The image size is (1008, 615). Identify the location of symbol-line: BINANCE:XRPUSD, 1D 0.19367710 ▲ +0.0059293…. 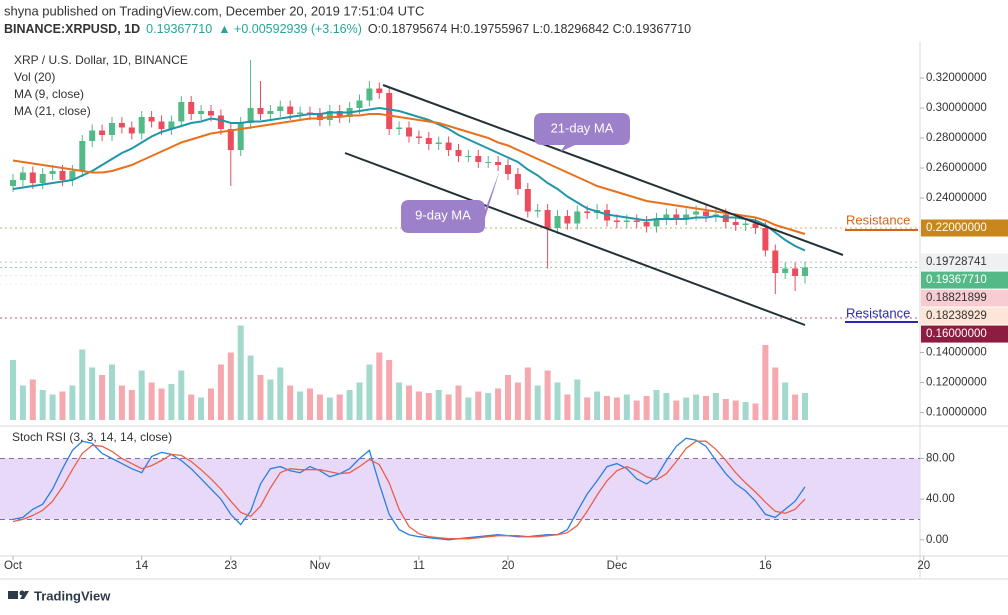
(347, 29).